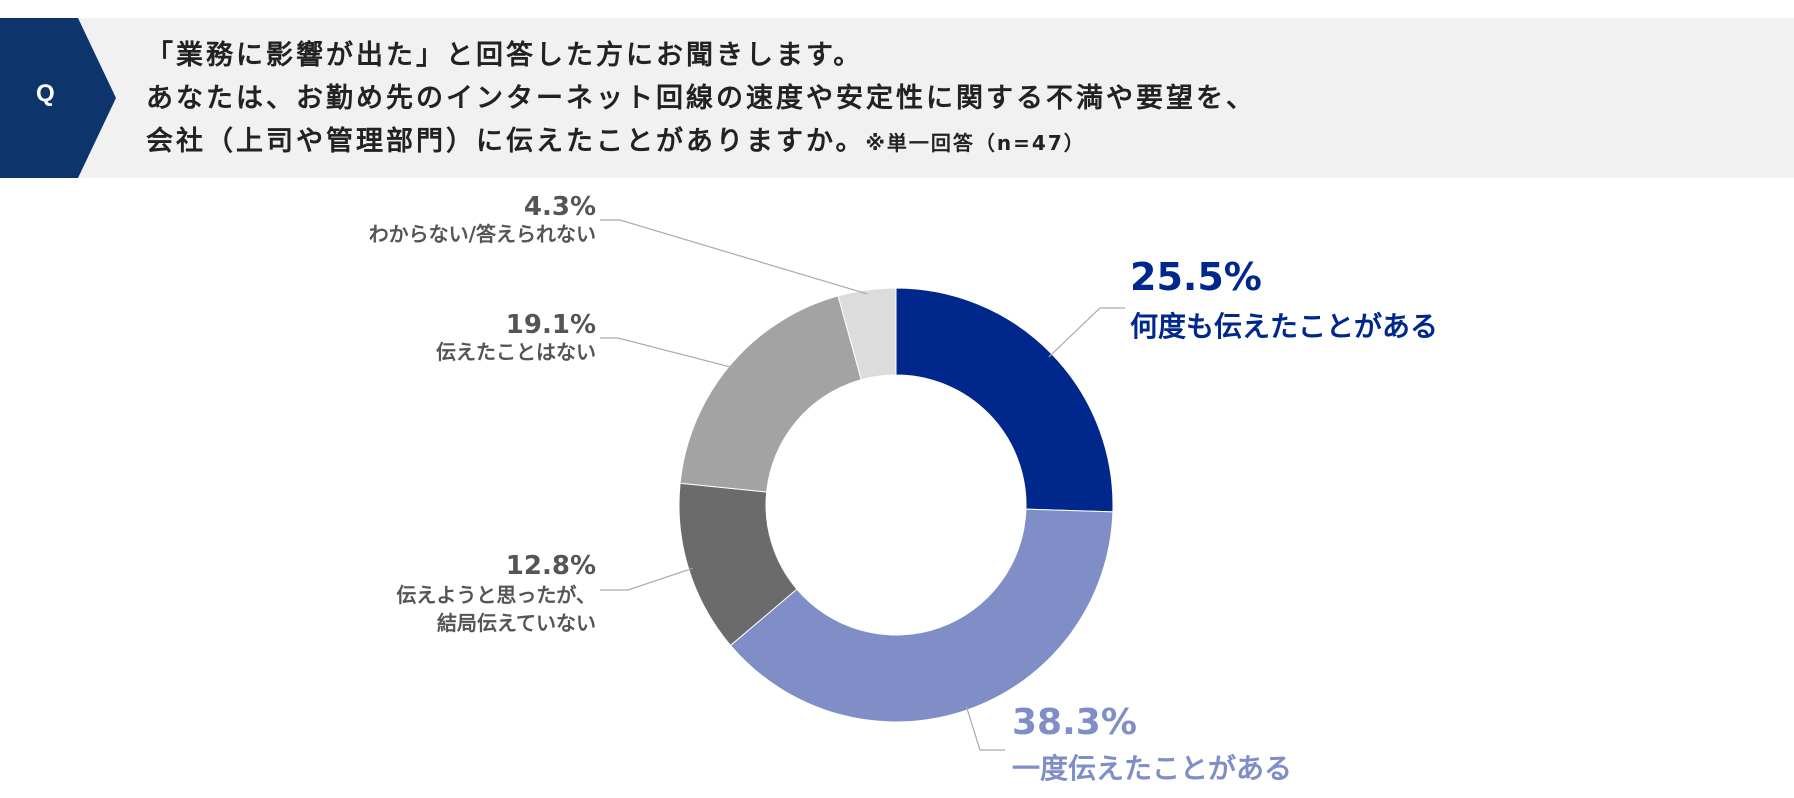 The width and height of the screenshot is (1794, 798). I want to click on question-line-3-text: 会社（上司や管理部門）に伝えたことがありますか。, so click(506, 141).